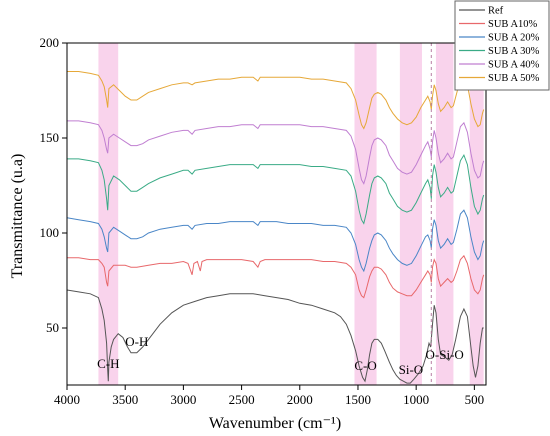 This screenshot has height=436, width=550. I want to click on y-tick-label: 100, so click(50, 232).